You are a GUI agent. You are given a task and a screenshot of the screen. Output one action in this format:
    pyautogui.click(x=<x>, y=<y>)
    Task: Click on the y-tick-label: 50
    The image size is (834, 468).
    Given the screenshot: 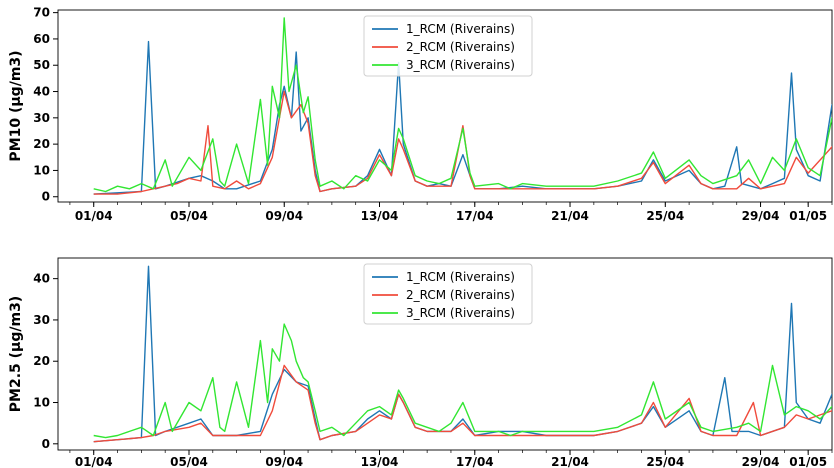 What is the action you would take?
    pyautogui.click(x=41, y=65)
    